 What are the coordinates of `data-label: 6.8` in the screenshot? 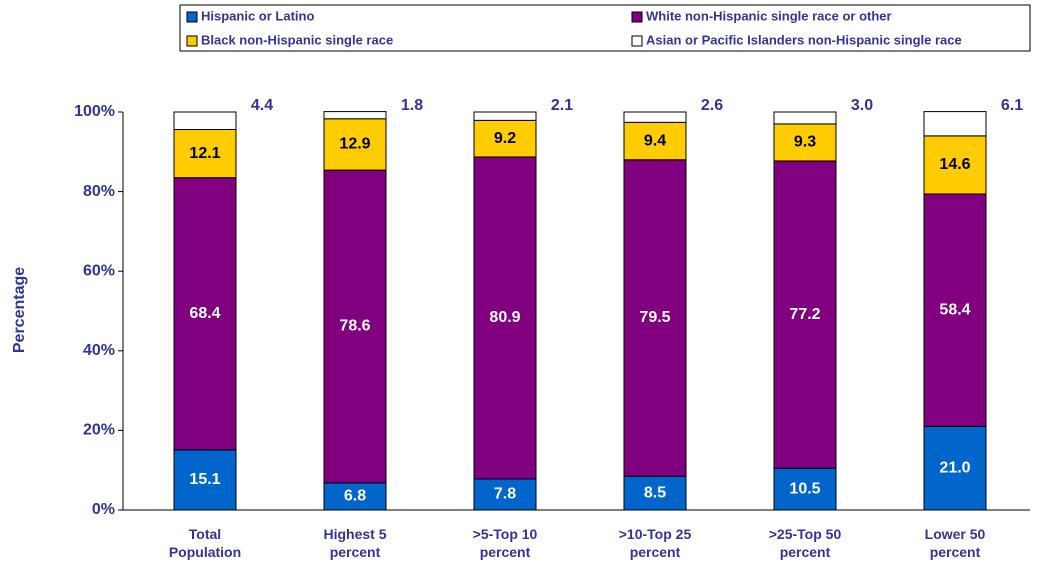 It's located at (355, 496).